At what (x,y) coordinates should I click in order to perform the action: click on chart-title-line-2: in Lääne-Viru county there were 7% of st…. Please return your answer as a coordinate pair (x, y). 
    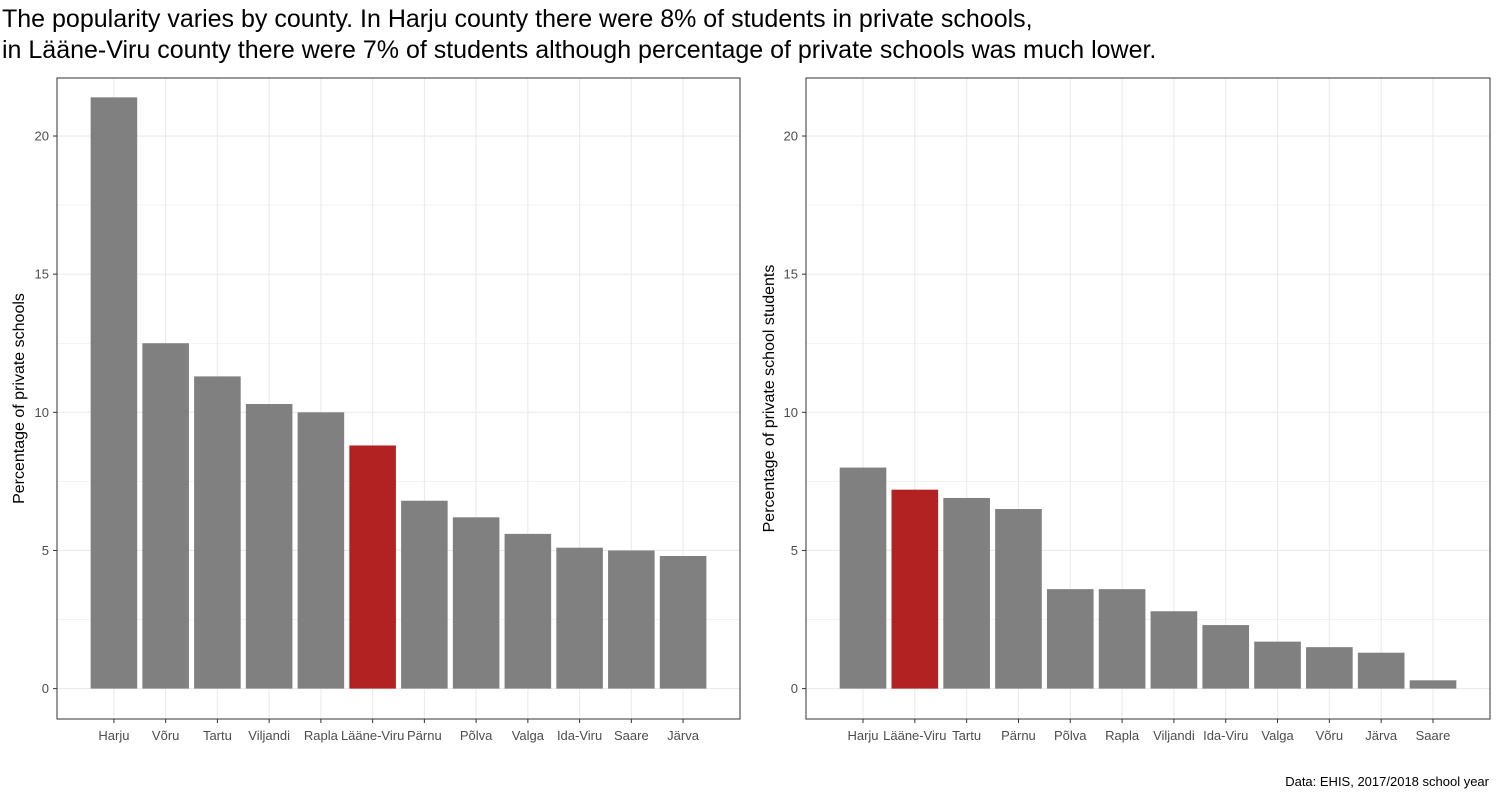
    Looking at the image, I should click on (579, 50).